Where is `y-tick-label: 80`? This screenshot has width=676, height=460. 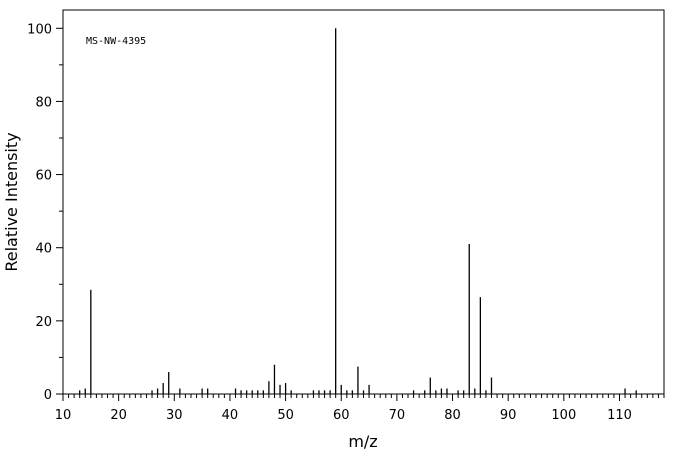 y-tick-label: 80 is located at coordinates (43, 102).